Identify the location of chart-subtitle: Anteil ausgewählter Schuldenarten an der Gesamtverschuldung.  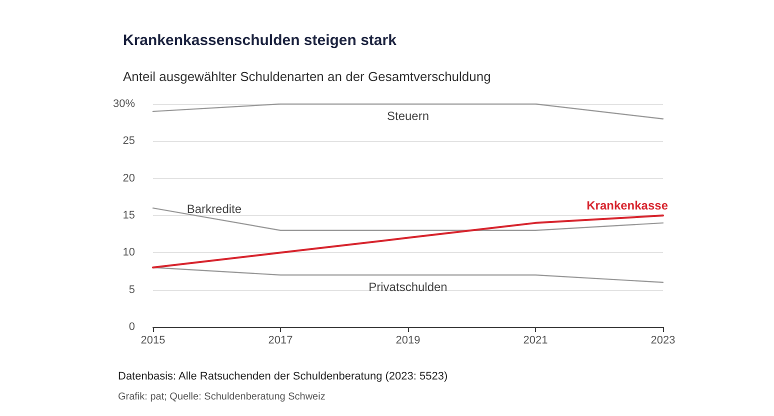
(307, 76).